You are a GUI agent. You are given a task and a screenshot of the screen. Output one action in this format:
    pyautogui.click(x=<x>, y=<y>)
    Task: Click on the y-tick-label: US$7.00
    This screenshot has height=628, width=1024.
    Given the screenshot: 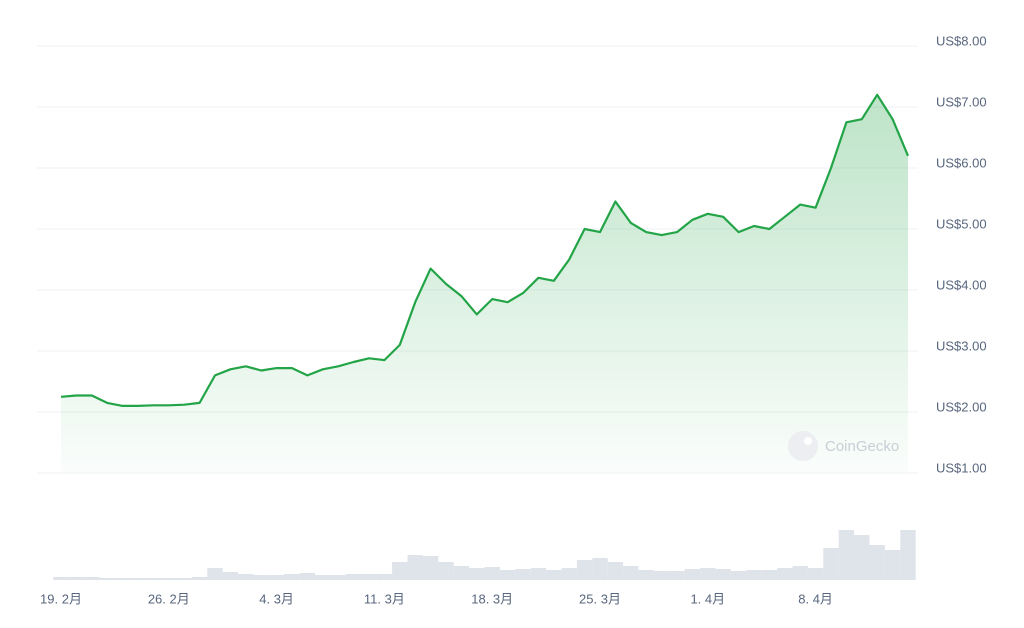 What is the action you would take?
    pyautogui.click(x=961, y=101)
    